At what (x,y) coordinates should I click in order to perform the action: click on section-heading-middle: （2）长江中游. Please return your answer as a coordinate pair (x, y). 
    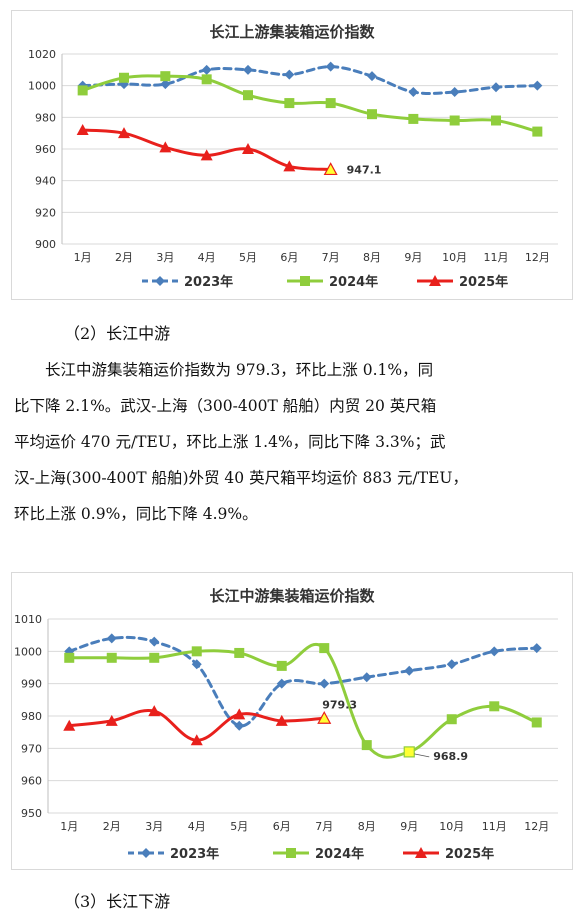
    Looking at the image, I should click on (117, 333).